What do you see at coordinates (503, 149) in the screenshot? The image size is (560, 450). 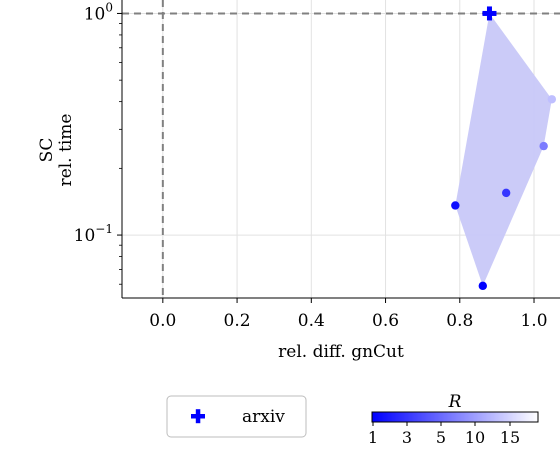 I see `pareto-hull` at bounding box center [503, 149].